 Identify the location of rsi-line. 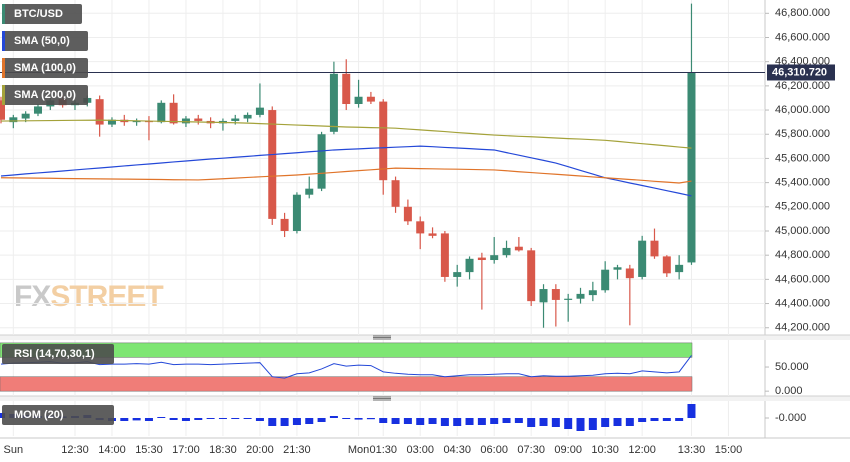
(346, 367).